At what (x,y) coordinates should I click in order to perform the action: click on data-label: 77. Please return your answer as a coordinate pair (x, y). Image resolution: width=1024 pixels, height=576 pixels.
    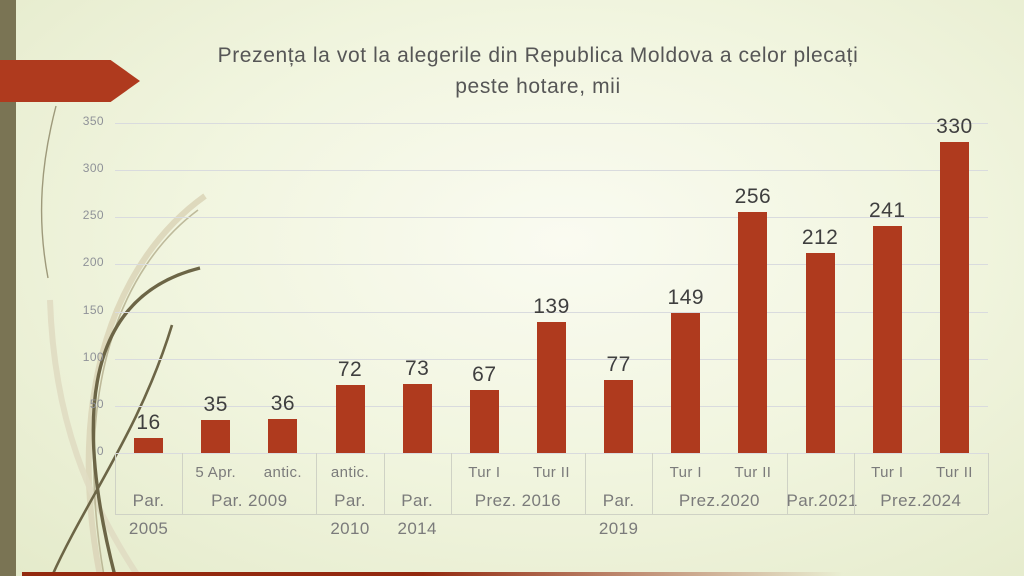
    Looking at the image, I should click on (618, 364).